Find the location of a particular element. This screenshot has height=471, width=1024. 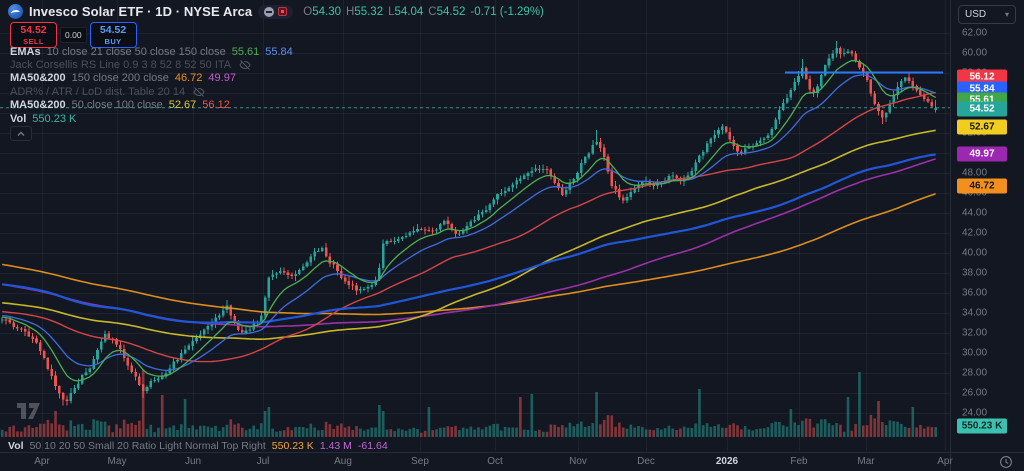

legend-segment: 55.61 is located at coordinates (245, 51).